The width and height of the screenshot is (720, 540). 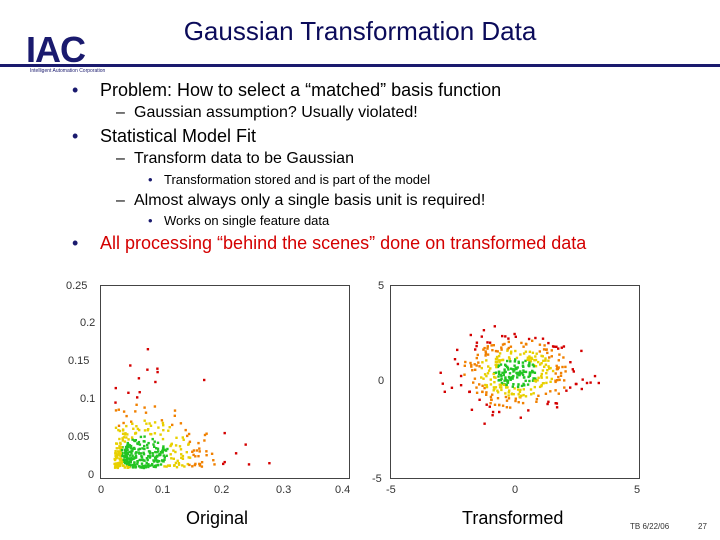 I want to click on sub-sub-bullet-single-feature: Works on single feature data, so click(x=247, y=220).